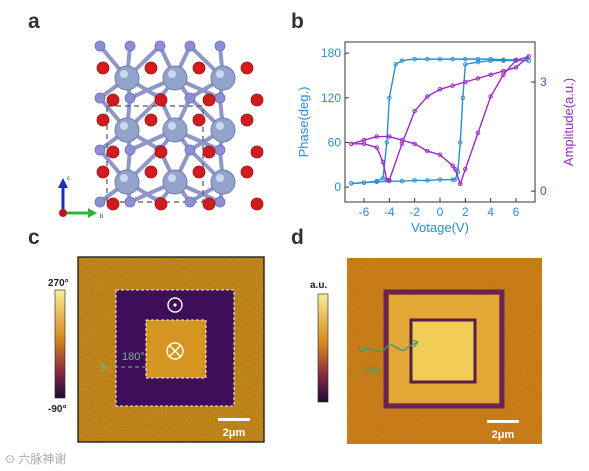 This screenshot has height=471, width=589. I want to click on x-tick-label: -6, so click(364, 212).